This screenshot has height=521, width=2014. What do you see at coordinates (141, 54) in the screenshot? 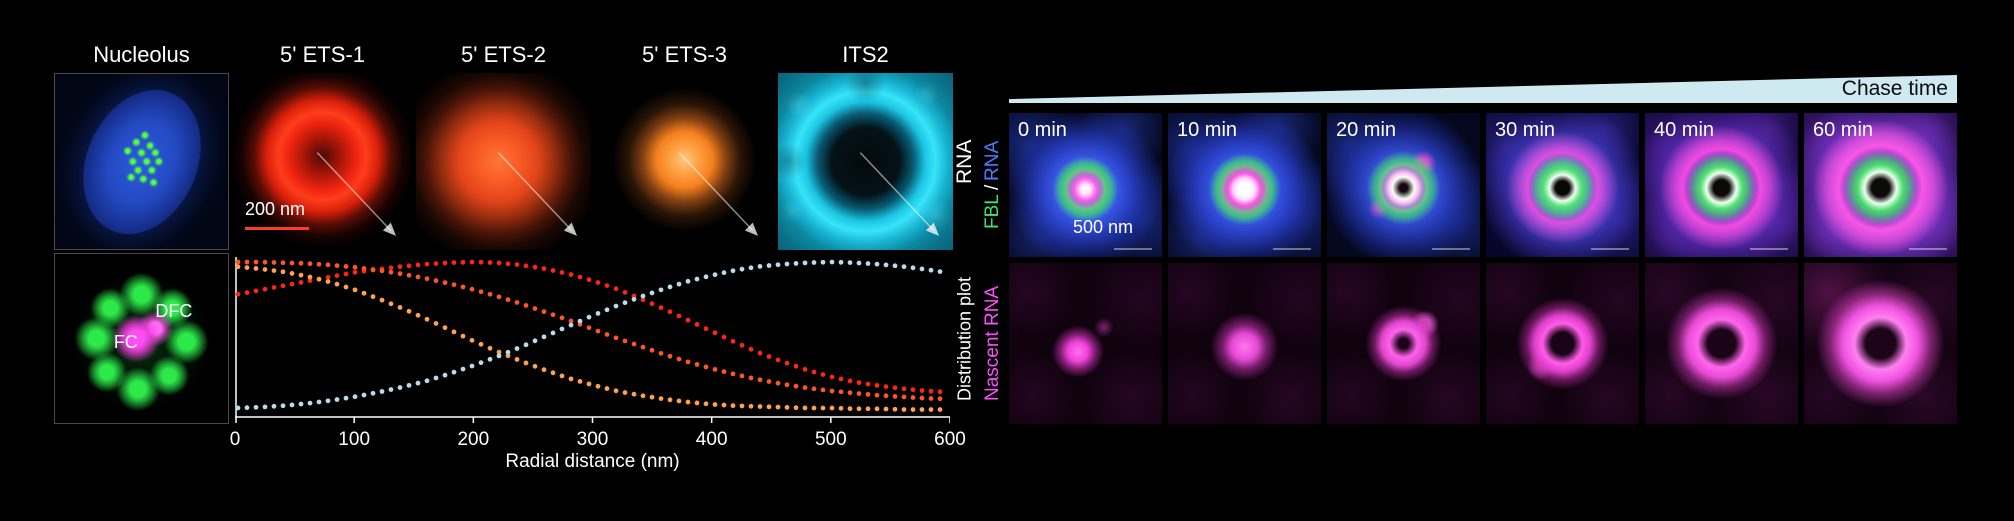
I see `column-label-nucleolus: Nucleolus` at bounding box center [141, 54].